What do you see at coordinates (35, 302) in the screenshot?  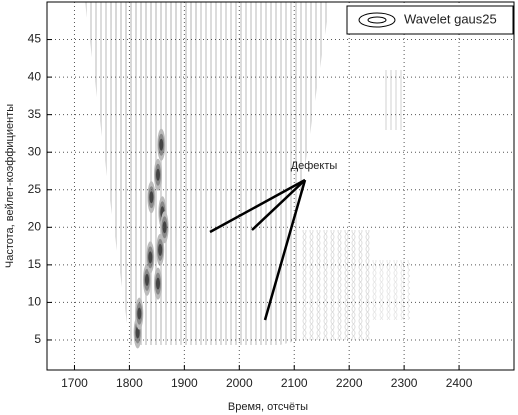 I see `y-tick-label: 10` at bounding box center [35, 302].